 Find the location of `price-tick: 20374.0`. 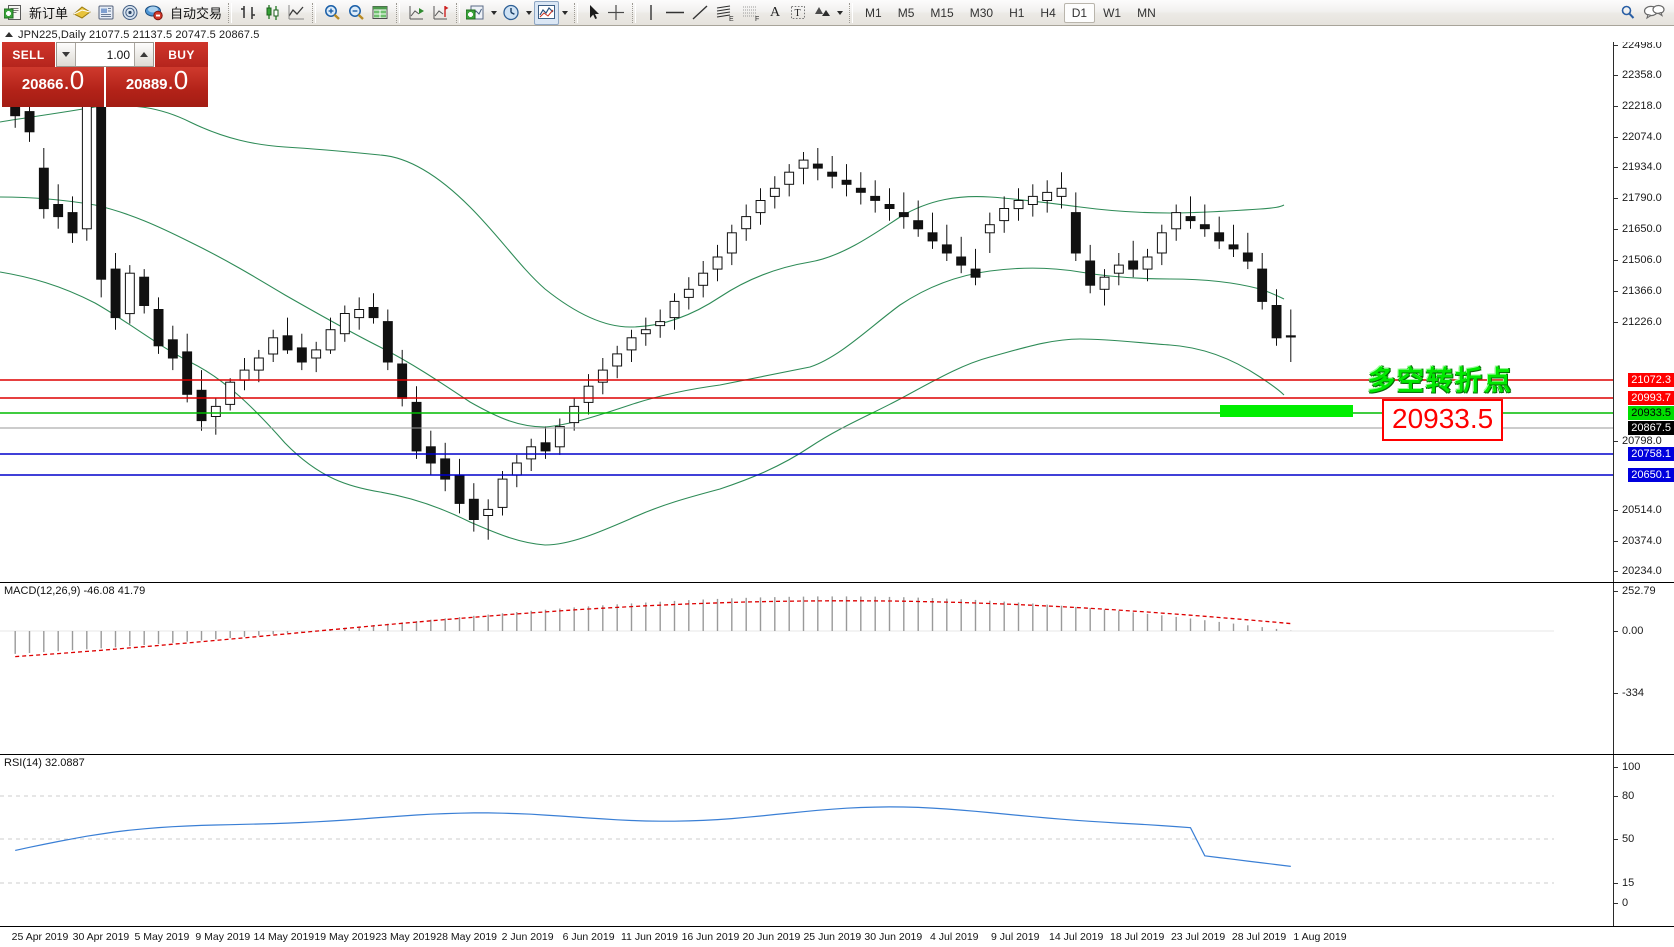

price-tick: 20374.0 is located at coordinates (1644, 541).